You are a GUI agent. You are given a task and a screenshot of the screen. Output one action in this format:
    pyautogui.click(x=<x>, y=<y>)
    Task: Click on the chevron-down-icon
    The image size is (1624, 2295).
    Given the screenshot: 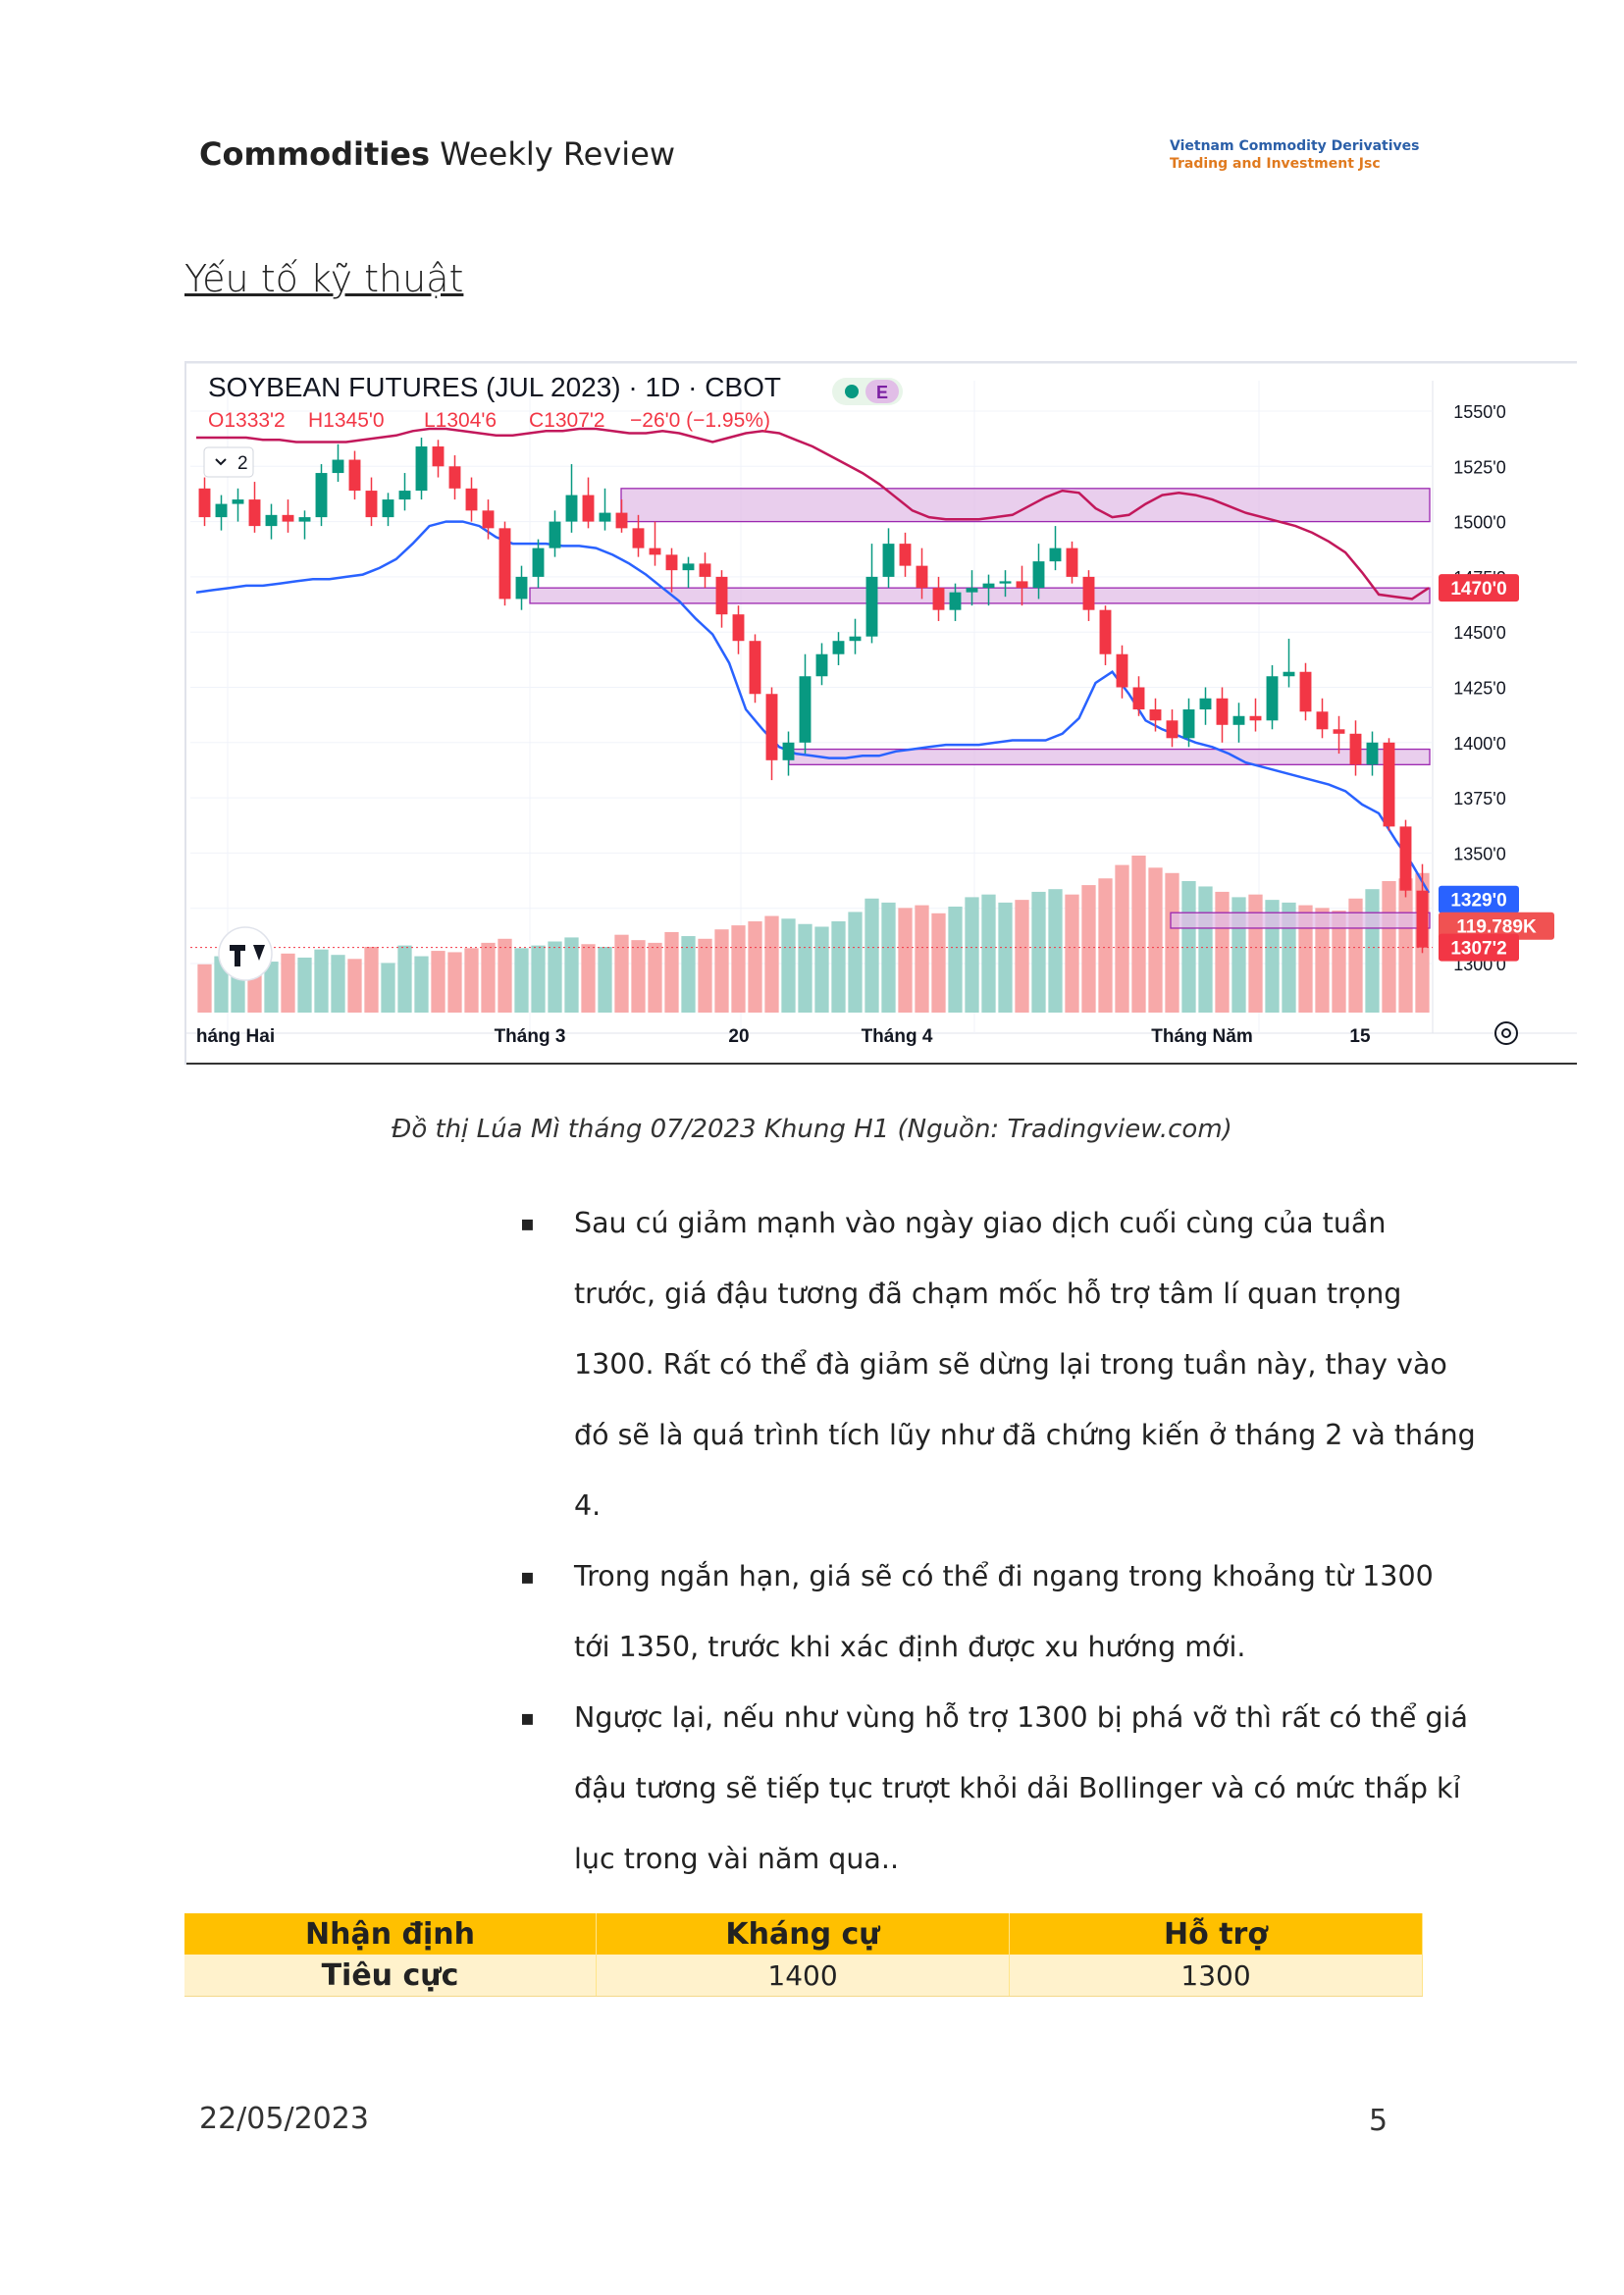 What is the action you would take?
    pyautogui.click(x=221, y=462)
    